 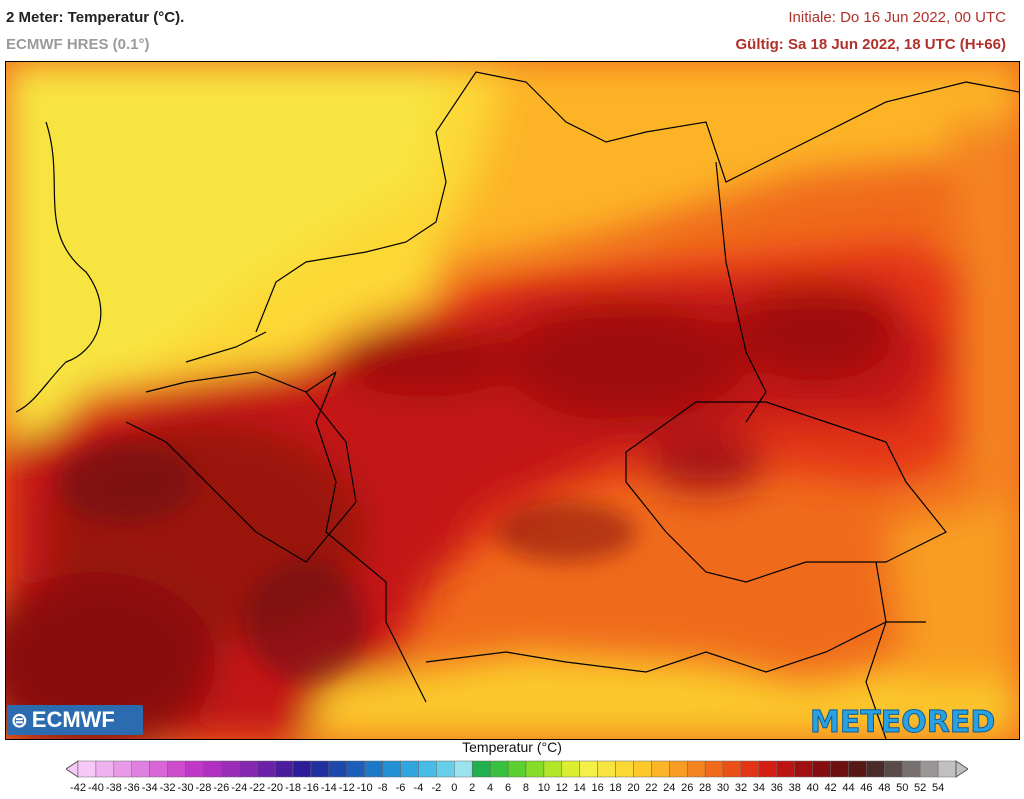 I want to click on legend-tick-label: 42, so click(x=830, y=788).